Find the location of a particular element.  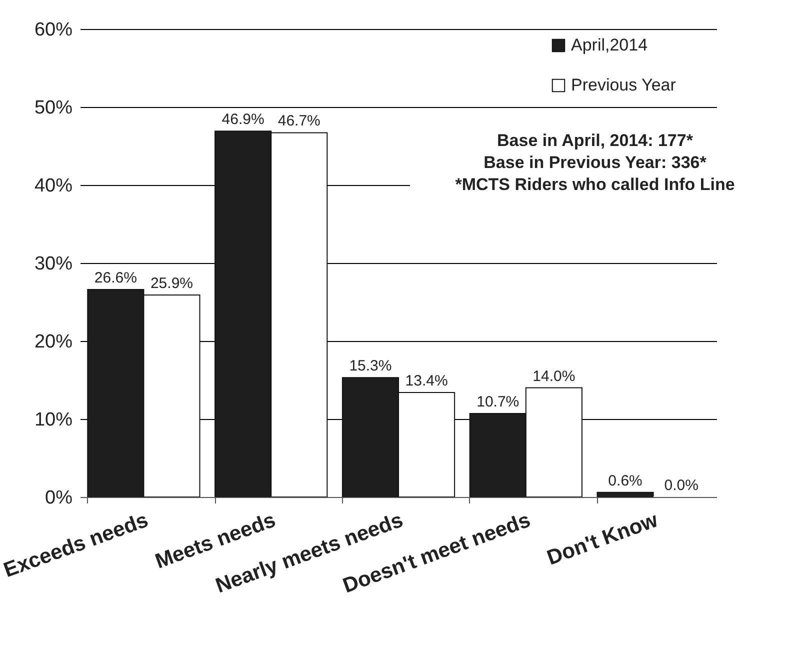

data-label: 26.6% is located at coordinates (115, 278).